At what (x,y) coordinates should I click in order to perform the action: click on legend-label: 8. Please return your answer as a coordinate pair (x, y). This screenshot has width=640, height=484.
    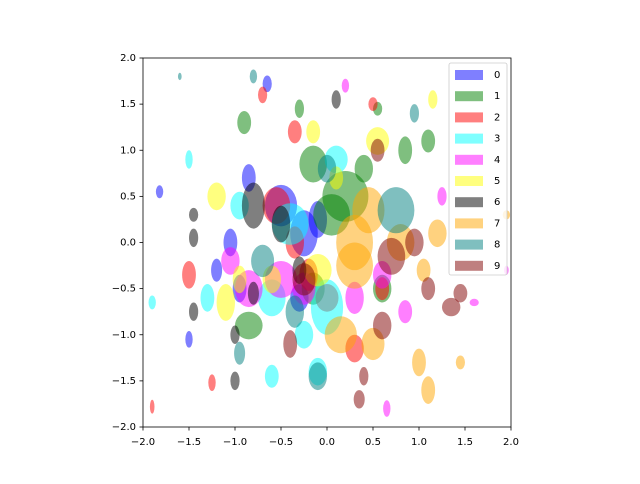
    Looking at the image, I should click on (497, 245).